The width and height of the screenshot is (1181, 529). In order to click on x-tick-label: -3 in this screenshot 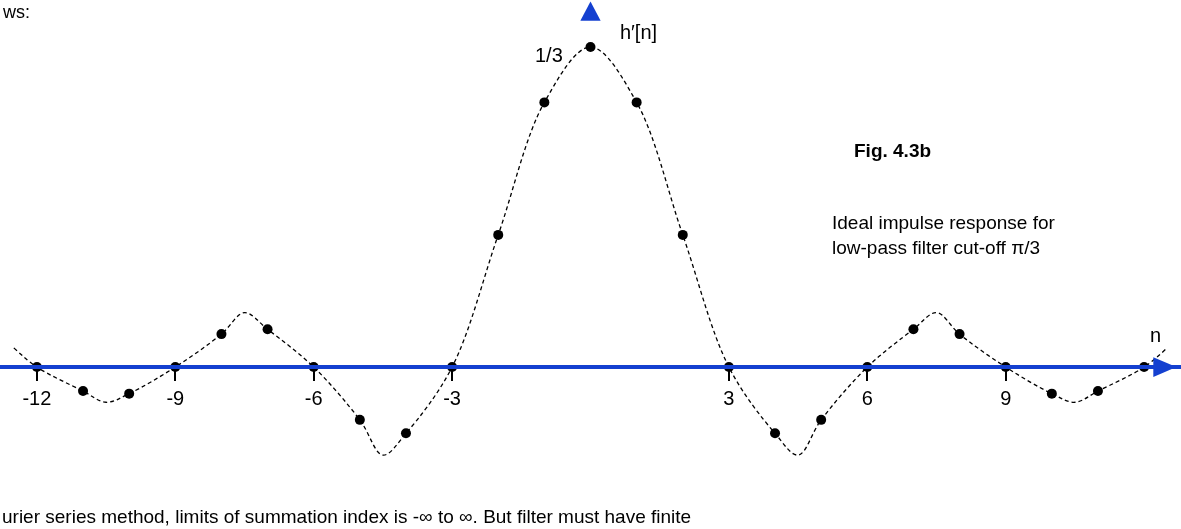, I will do `click(452, 398)`.